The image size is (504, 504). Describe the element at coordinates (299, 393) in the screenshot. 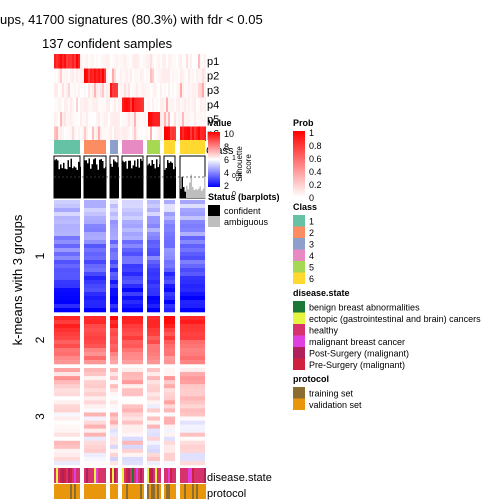

I see `protocol-legend-swatch` at that location.